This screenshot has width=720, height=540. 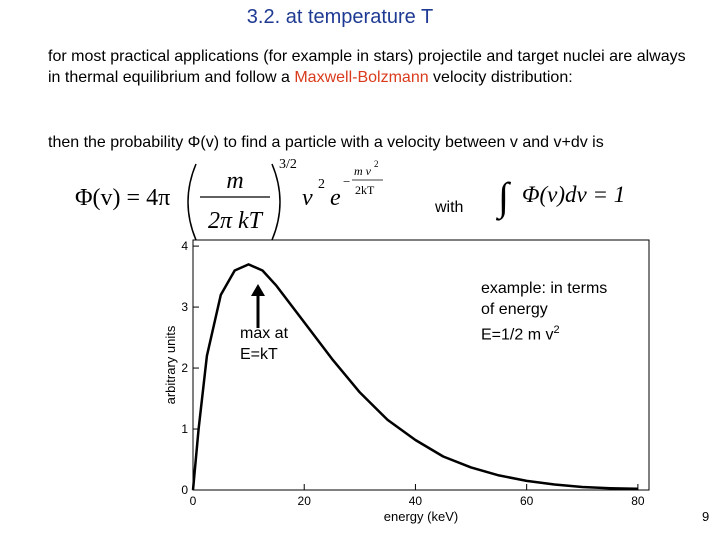 What do you see at coordinates (363, 171) in the screenshot?
I see `exp-numerator: m v` at bounding box center [363, 171].